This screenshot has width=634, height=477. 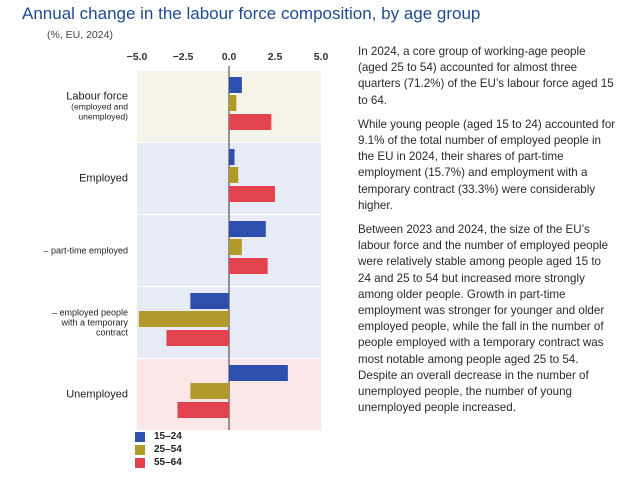 I want to click on chart-legend: 15–24 25–54 55–64, so click(x=158, y=449).